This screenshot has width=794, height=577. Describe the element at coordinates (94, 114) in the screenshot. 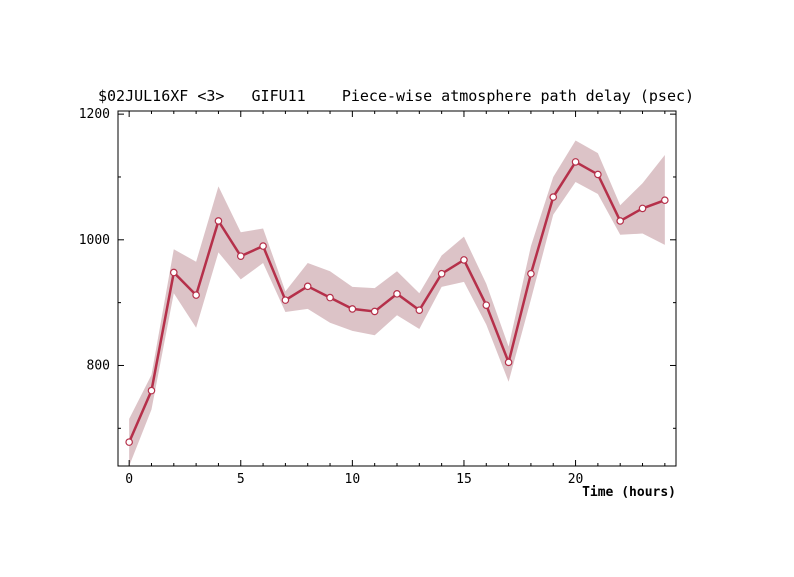

I see `y-tick-label: 1200` at that location.